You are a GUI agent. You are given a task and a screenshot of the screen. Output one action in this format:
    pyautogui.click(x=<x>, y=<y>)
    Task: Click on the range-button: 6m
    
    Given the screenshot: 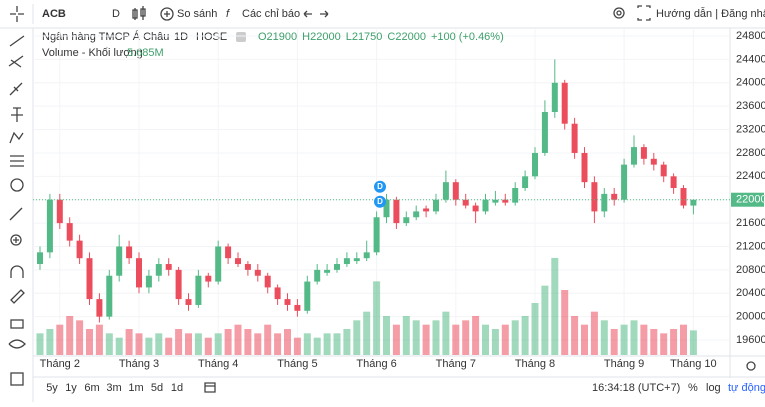 What is the action you would take?
    pyautogui.click(x=91, y=388)
    